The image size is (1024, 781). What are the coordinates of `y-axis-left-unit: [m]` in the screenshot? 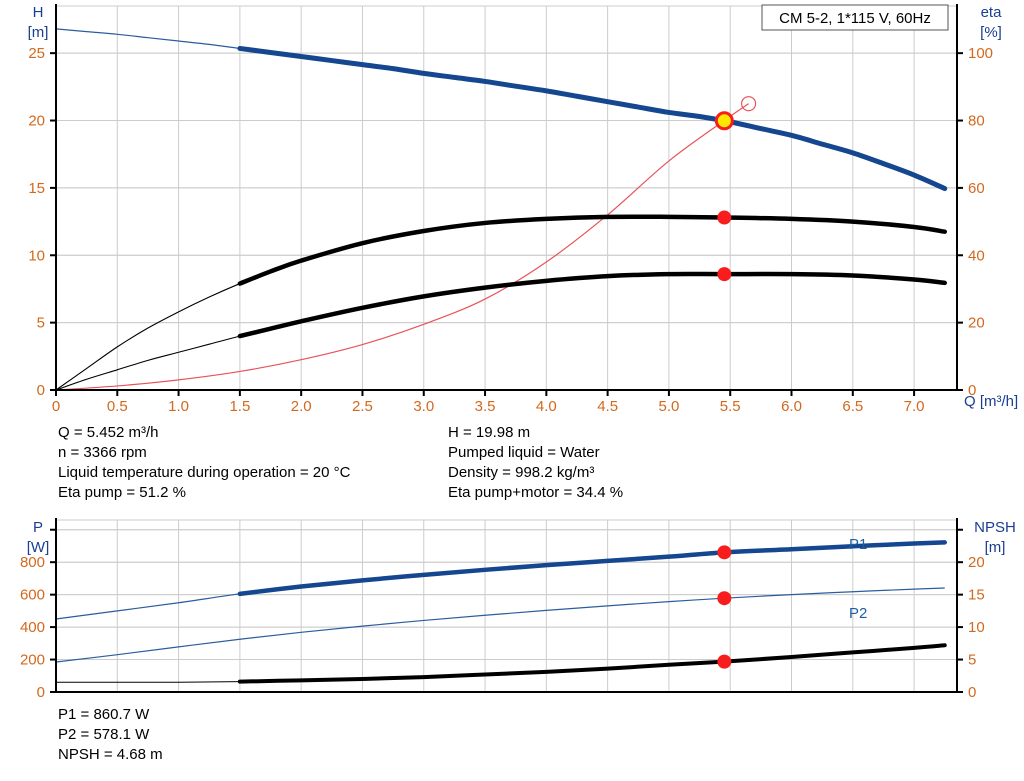 It's located at (38, 32).